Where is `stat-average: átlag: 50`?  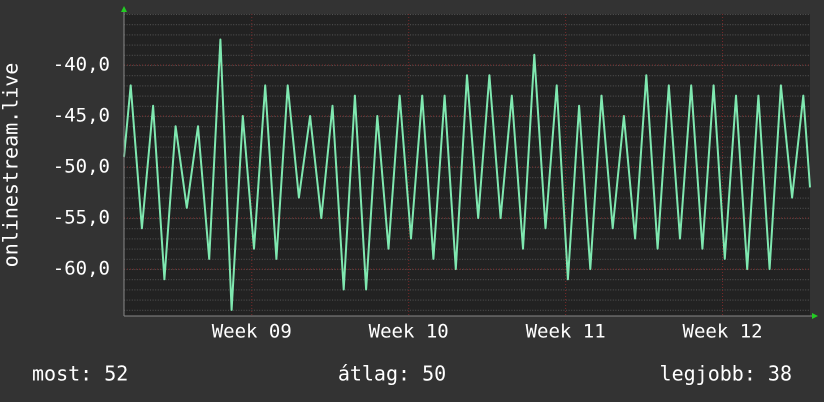
stat-average: átlag: 50 is located at coordinates (392, 374).